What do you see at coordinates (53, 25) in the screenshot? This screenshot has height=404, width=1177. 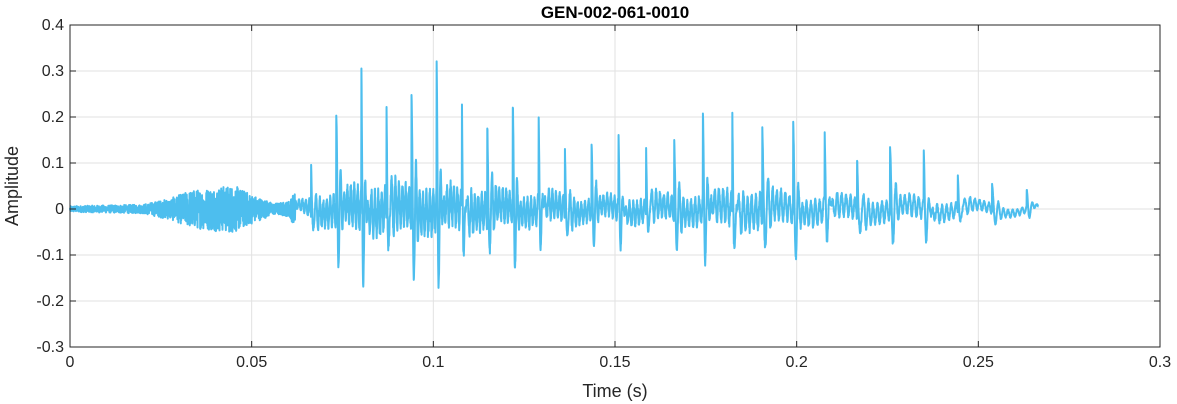 I see `y-tick-label: 0.4` at bounding box center [53, 25].